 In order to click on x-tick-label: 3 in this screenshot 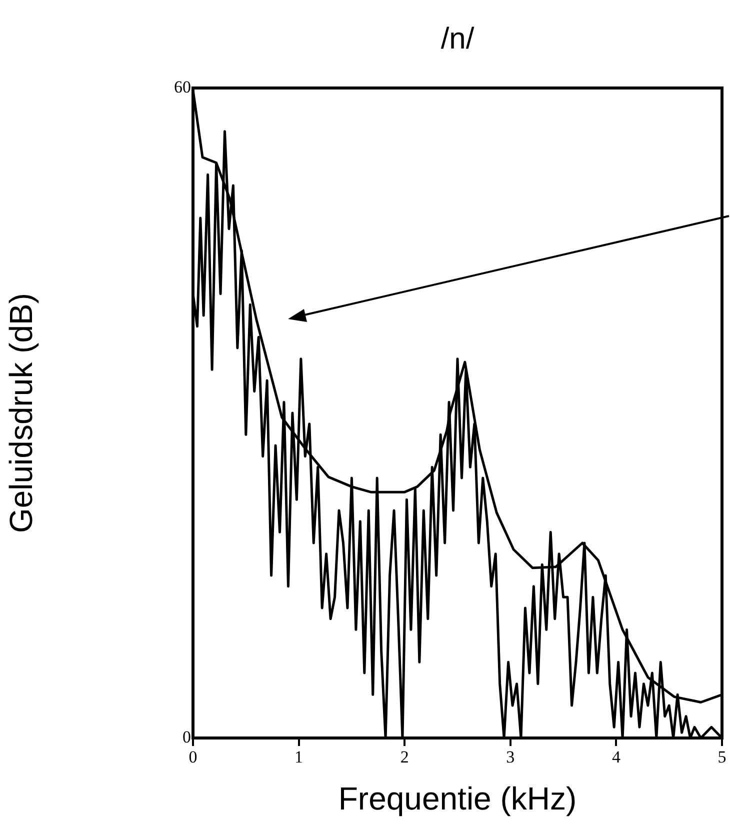, I will do `click(510, 757)`.